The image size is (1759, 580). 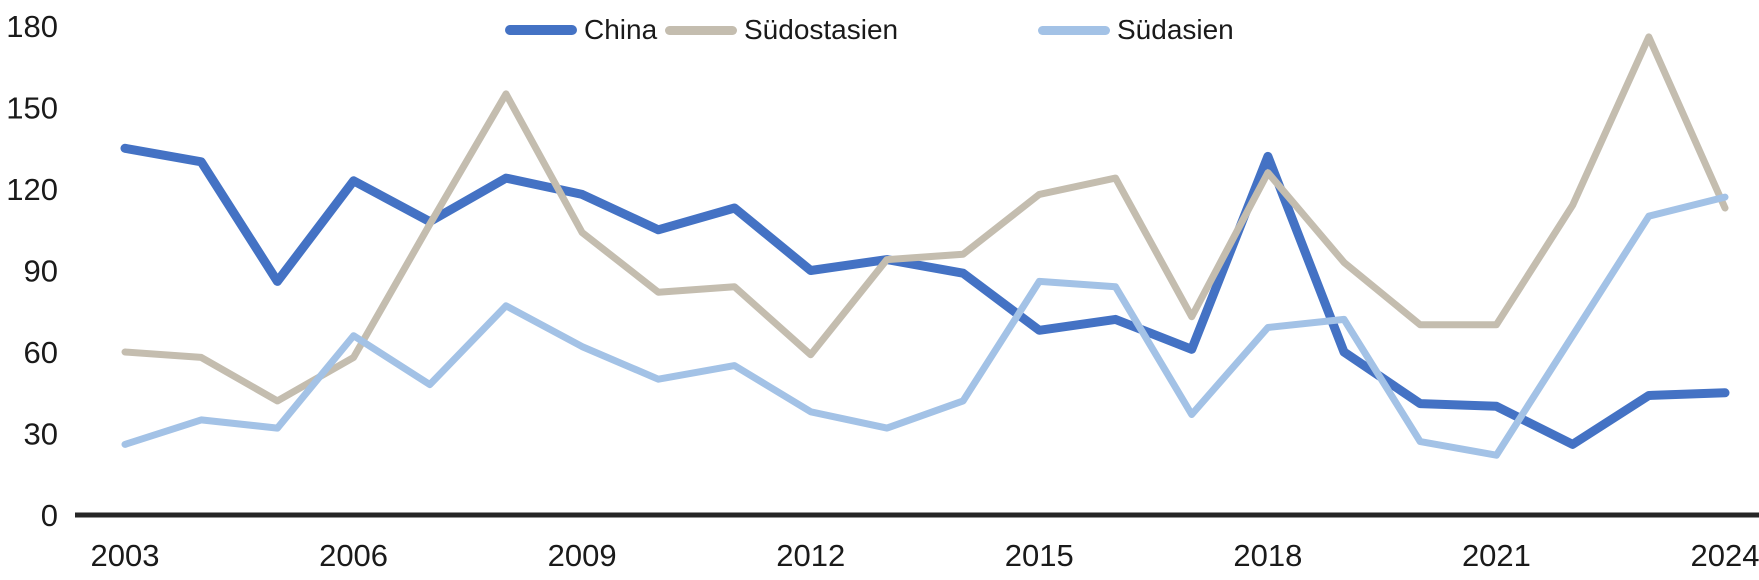 I want to click on y-tick-label: 180, so click(x=32, y=26).